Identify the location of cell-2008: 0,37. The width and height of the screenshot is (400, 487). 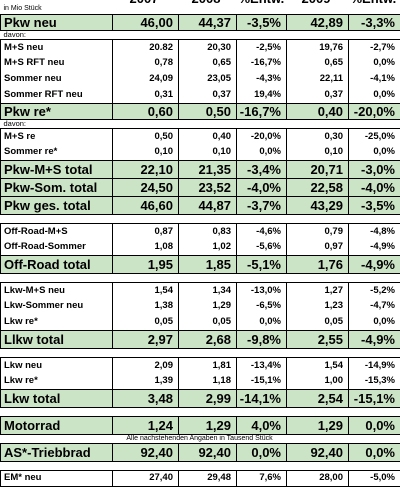
(208, 95).